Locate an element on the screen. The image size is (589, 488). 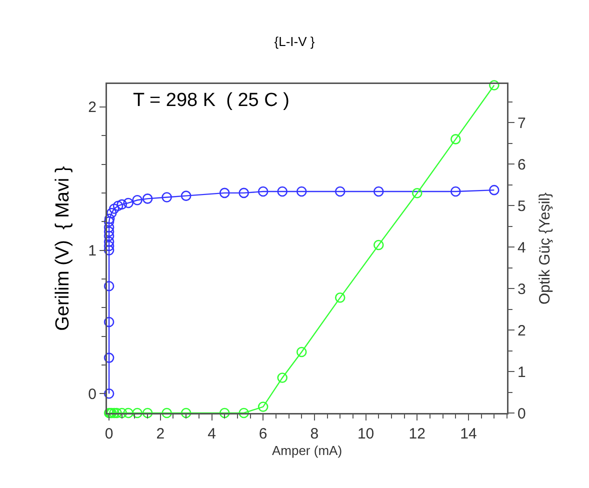
x-axis-title: Amper (mA) is located at coordinates (307, 450).